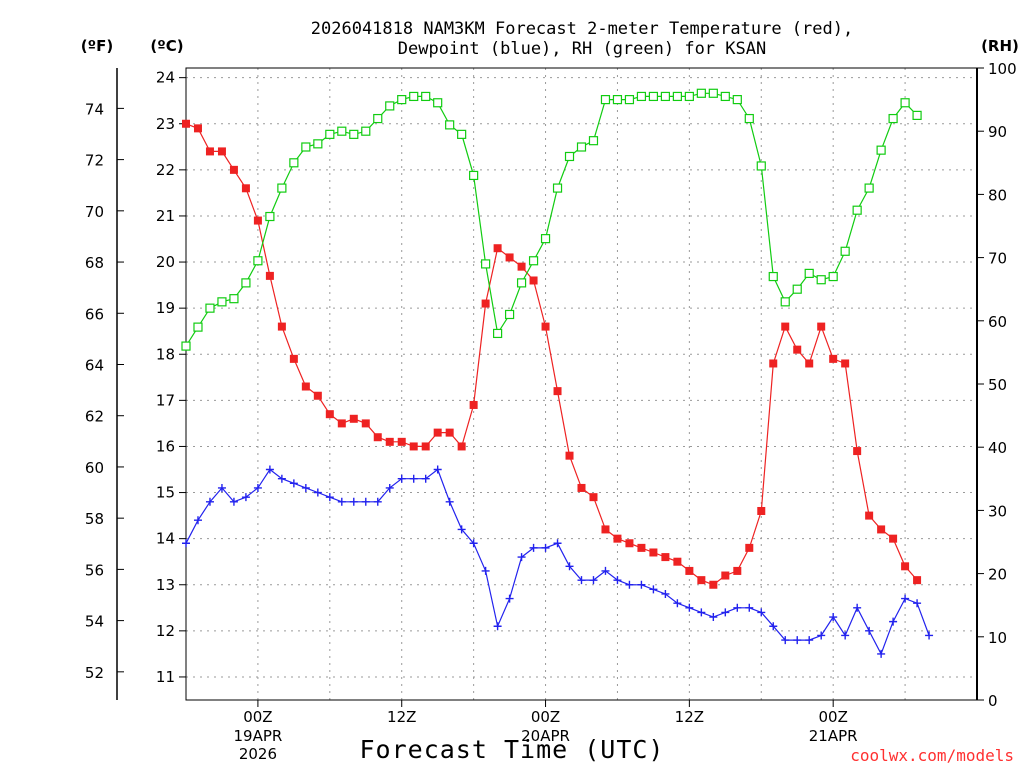 Image resolution: width=1024 pixels, height=768 pixels. Describe the element at coordinates (932, 755) in the screenshot. I see `credit-text: coolwx.com/models` at that location.